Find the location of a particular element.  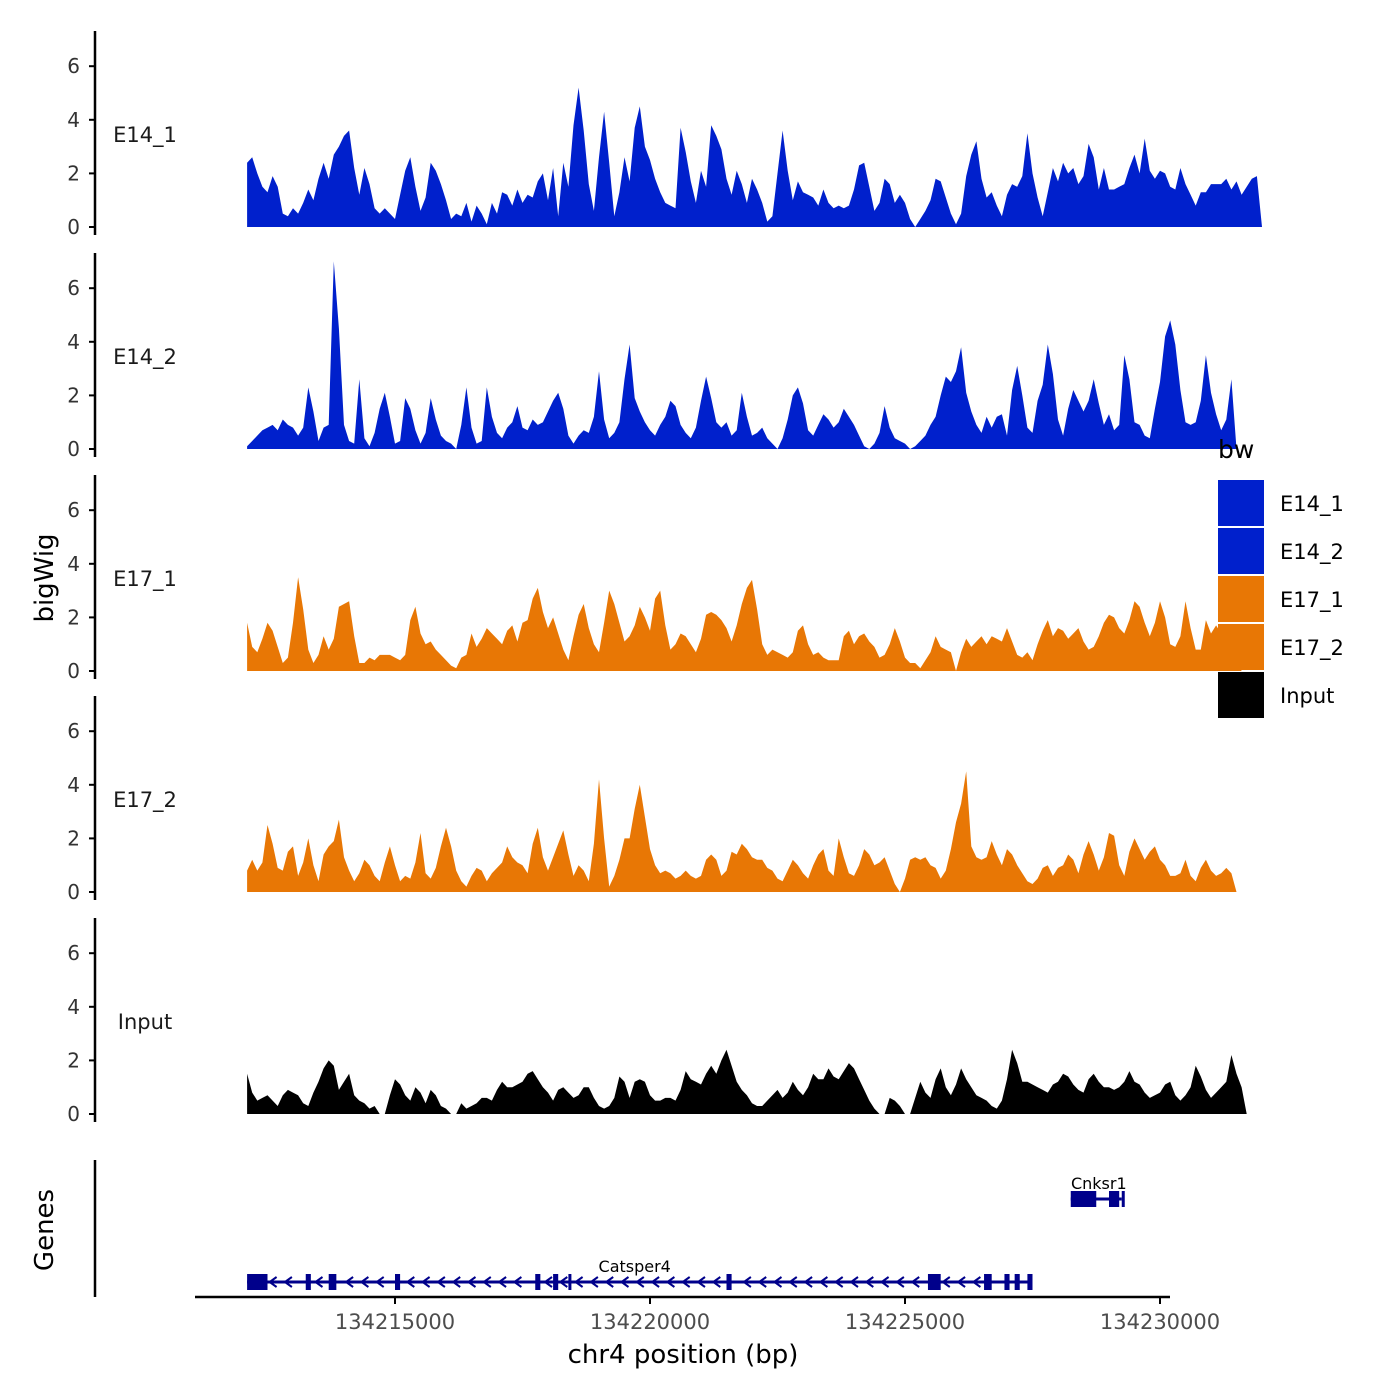

track-name: E14_2 is located at coordinates (145, 357).